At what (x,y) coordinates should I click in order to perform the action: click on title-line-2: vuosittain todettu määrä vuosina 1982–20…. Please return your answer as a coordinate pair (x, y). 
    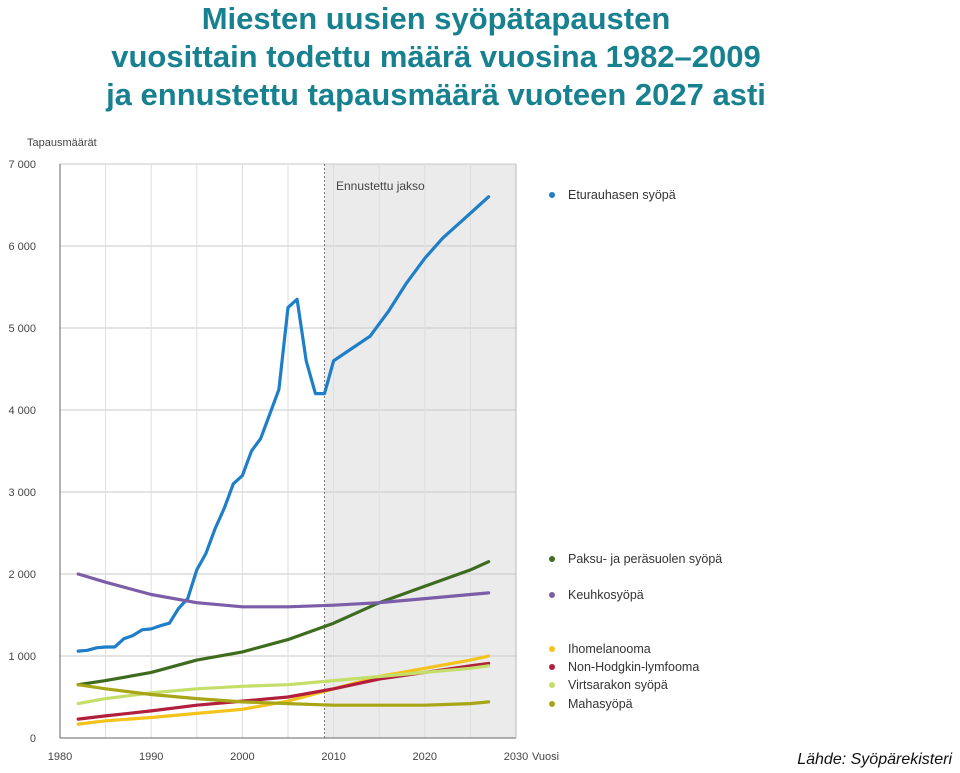
    Looking at the image, I should click on (436, 56).